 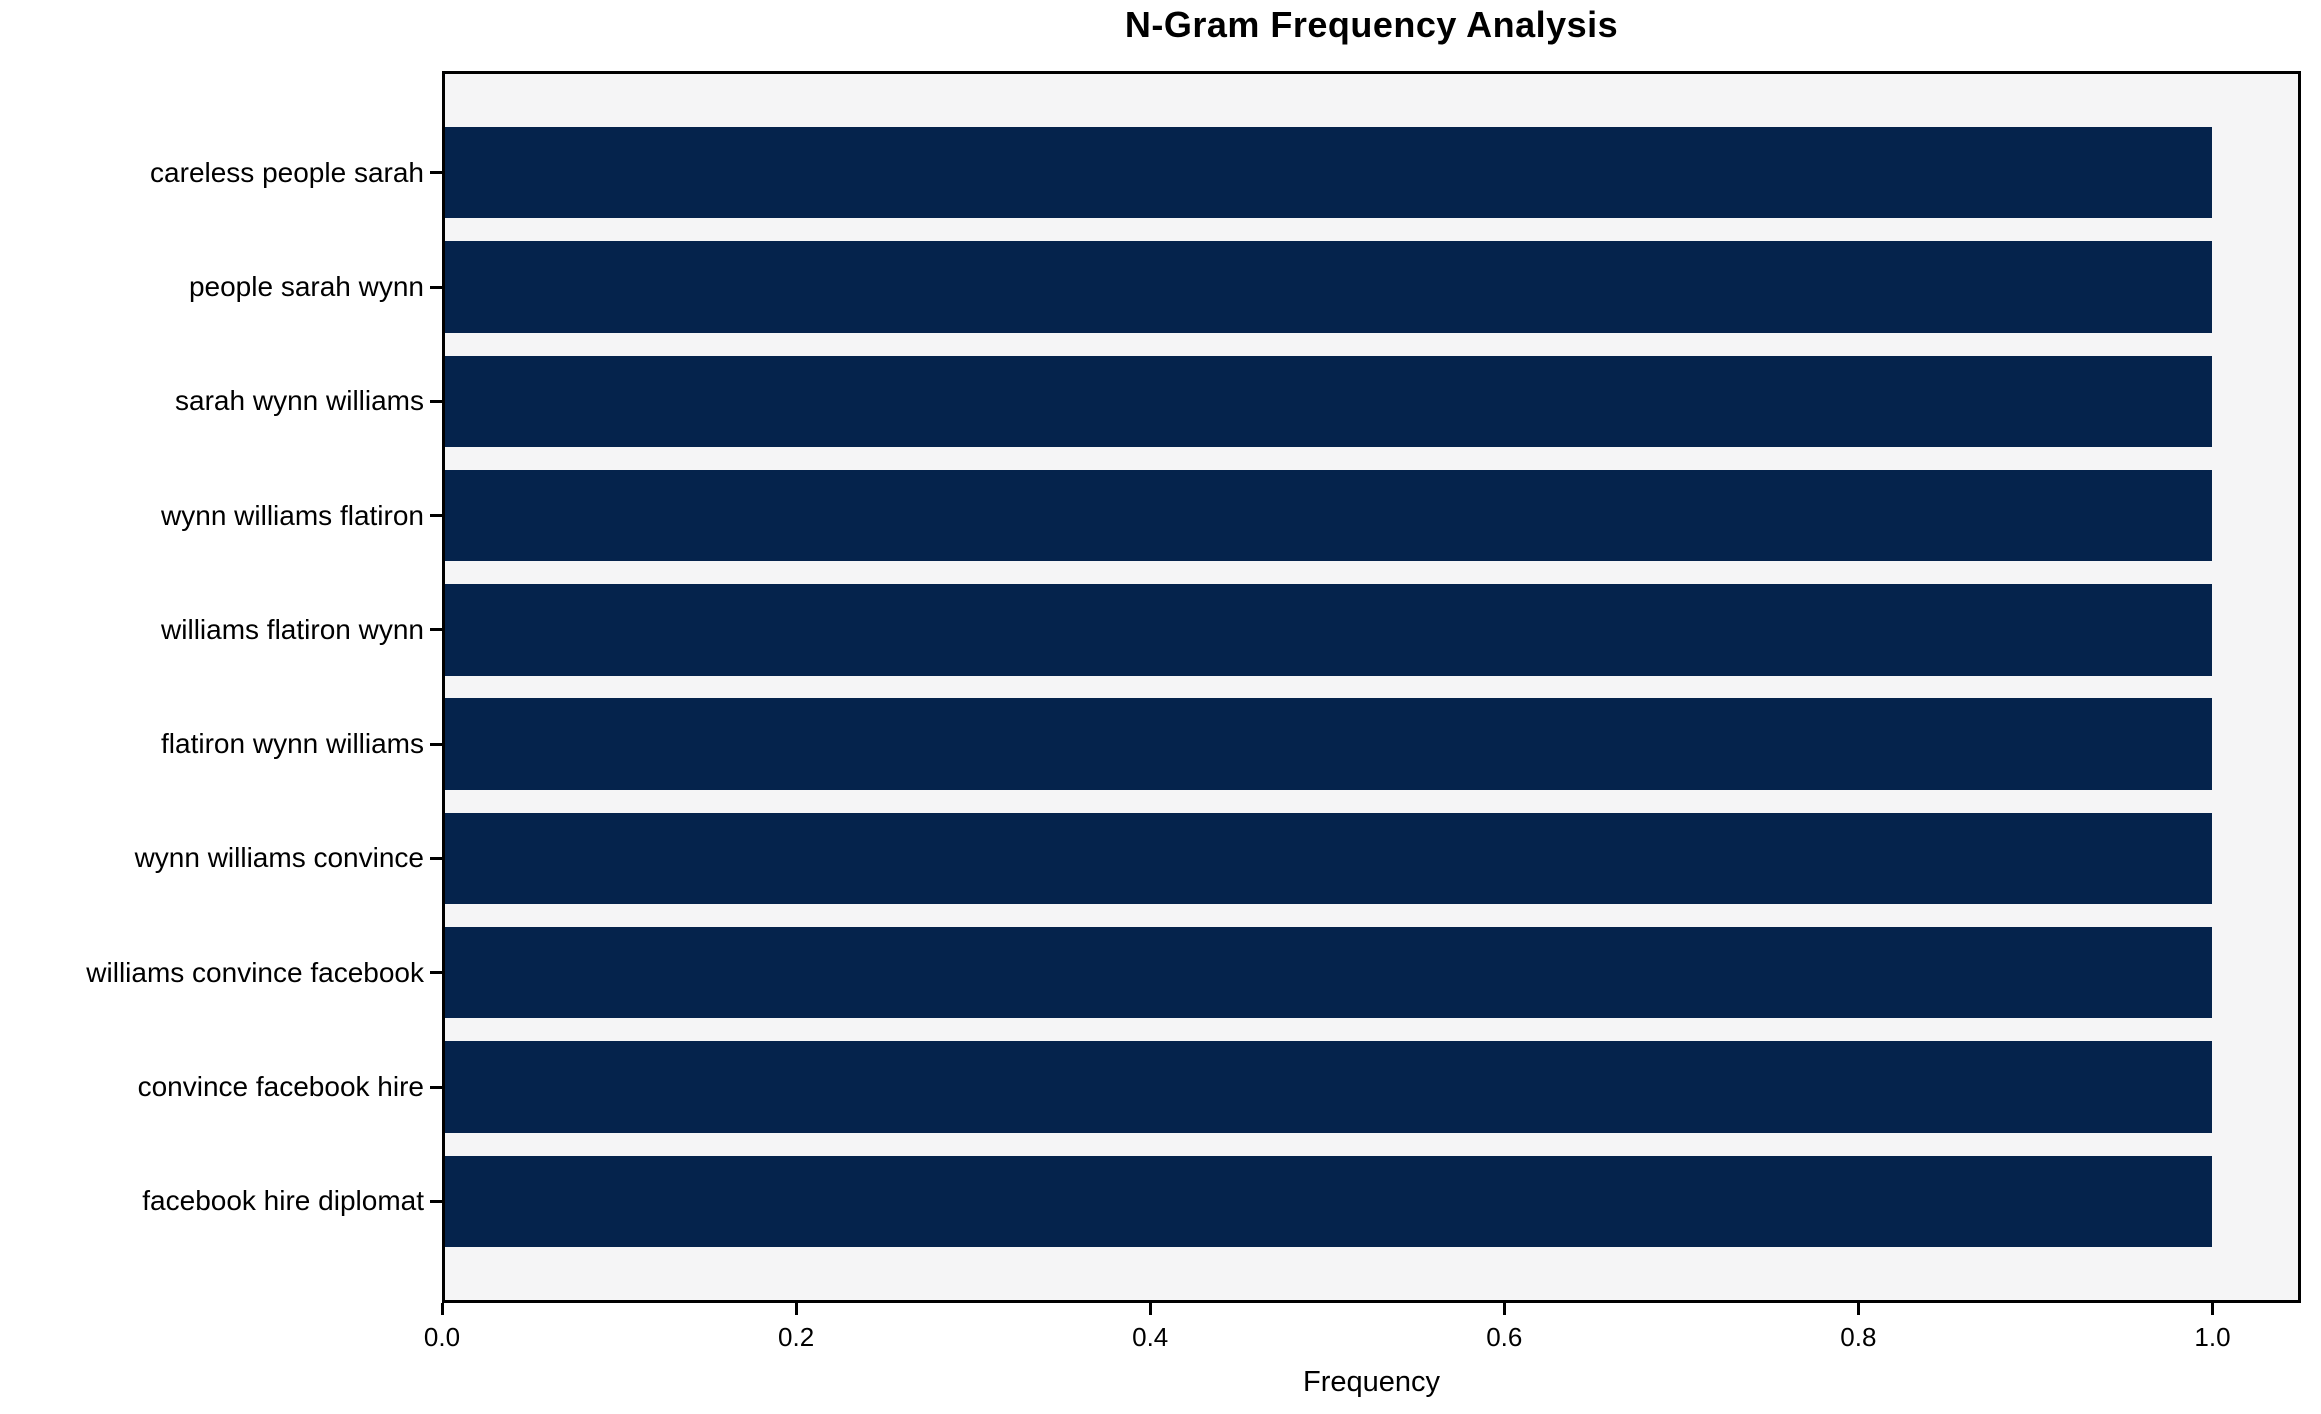 I want to click on y-tick-label: williams flatiron wynn, so click(x=292, y=629).